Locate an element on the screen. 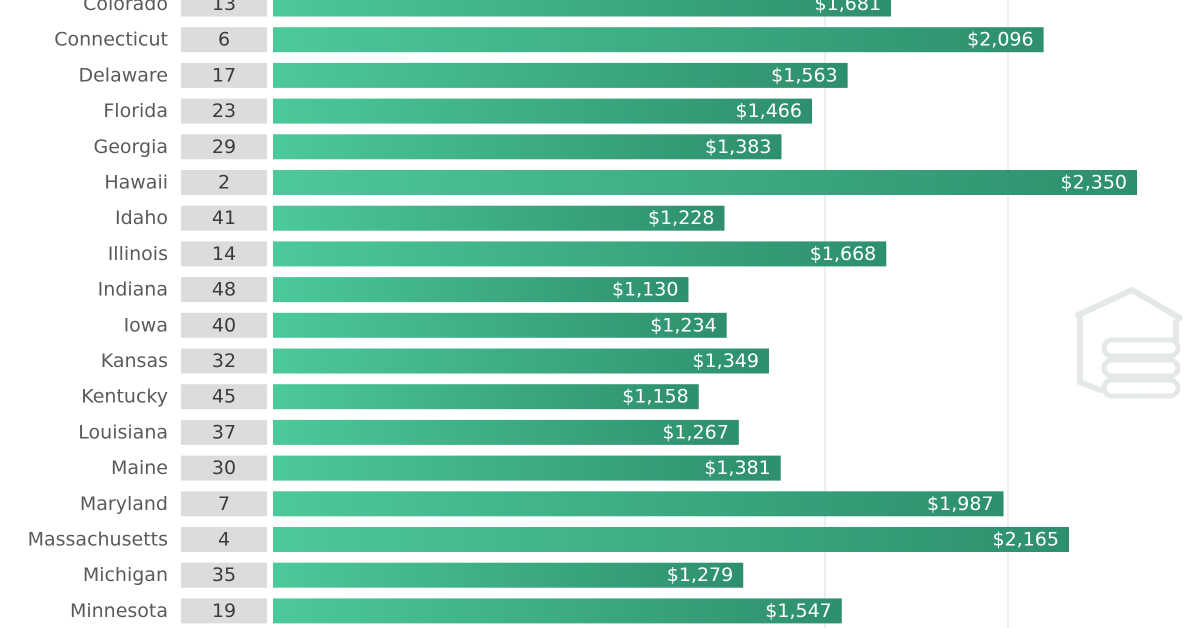 This screenshot has height=628, width=1196. state-label: Georgia is located at coordinates (131, 147).